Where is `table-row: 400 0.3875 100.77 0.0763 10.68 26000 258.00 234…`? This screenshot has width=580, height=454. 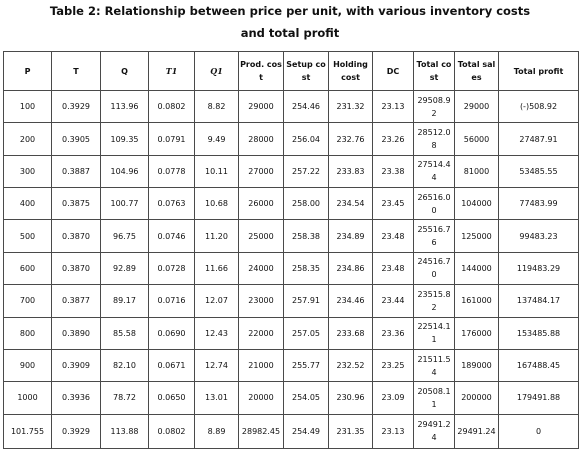 table-row: 400 0.3875 100.77 0.0763 10.68 26000 258.00 234… is located at coordinates (291, 204).